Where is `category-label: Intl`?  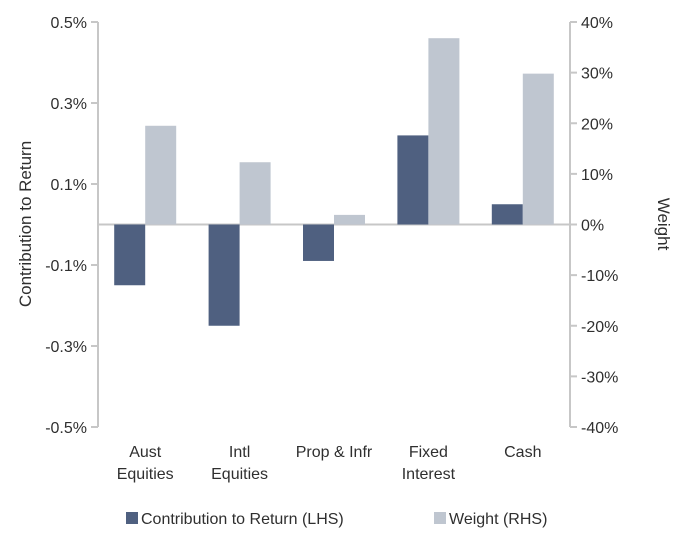 category-label: Intl is located at coordinates (239, 452).